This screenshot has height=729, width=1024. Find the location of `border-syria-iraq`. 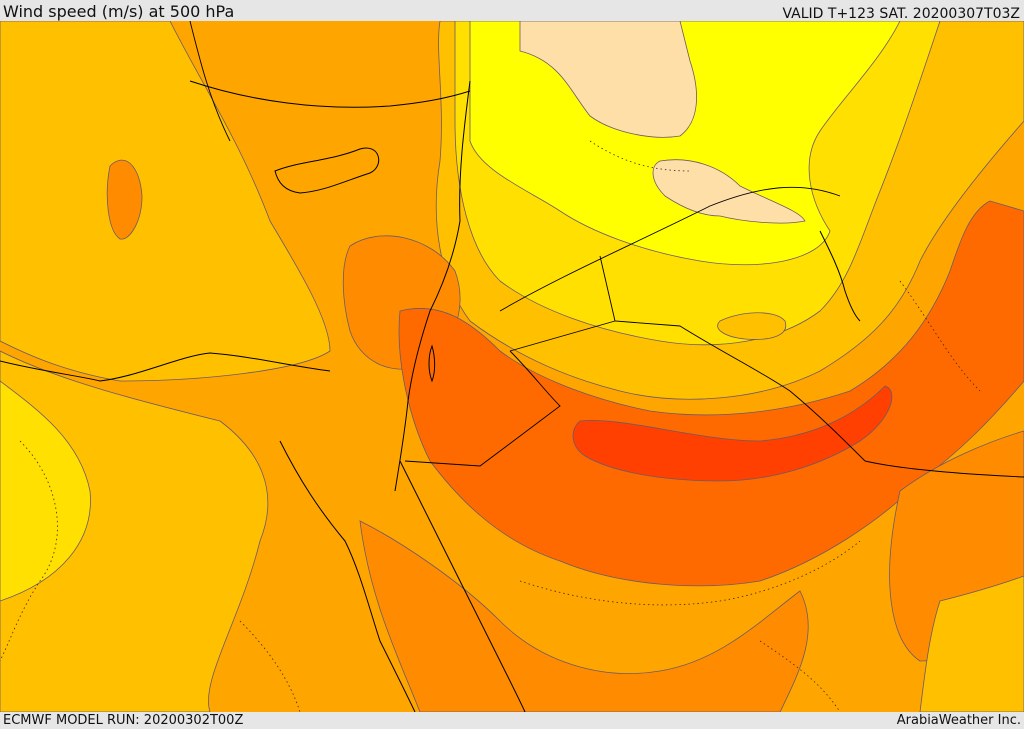

border-syria-iraq is located at coordinates (670, 249).